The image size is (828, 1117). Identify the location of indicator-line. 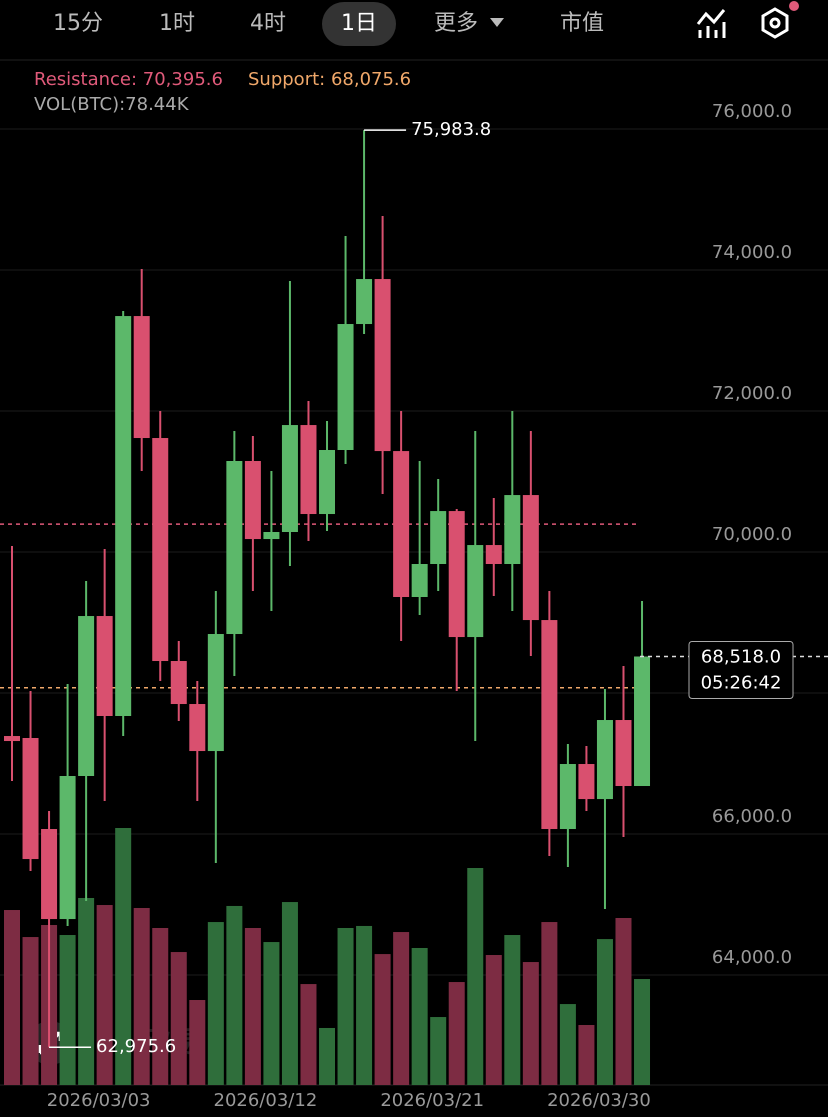
(711, 17).